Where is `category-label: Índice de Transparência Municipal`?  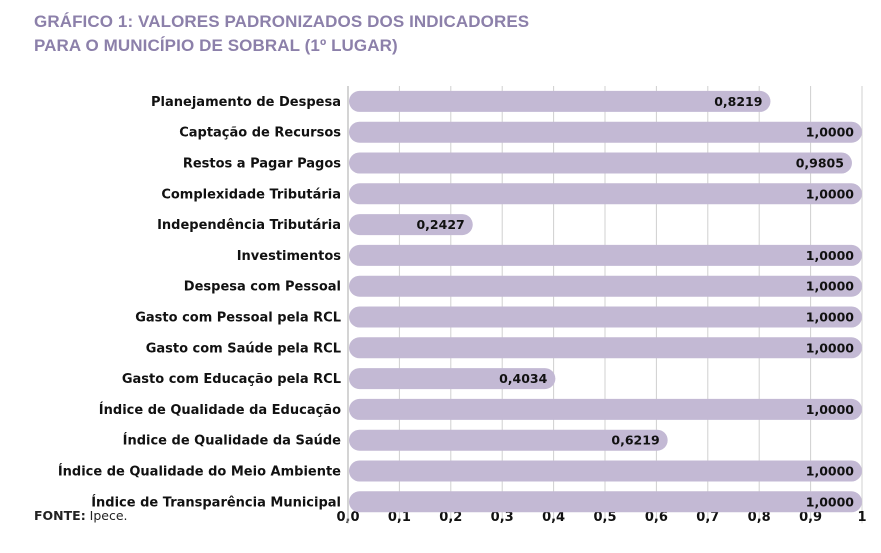 category-label: Índice de Transparência Municipal is located at coordinates (216, 502).